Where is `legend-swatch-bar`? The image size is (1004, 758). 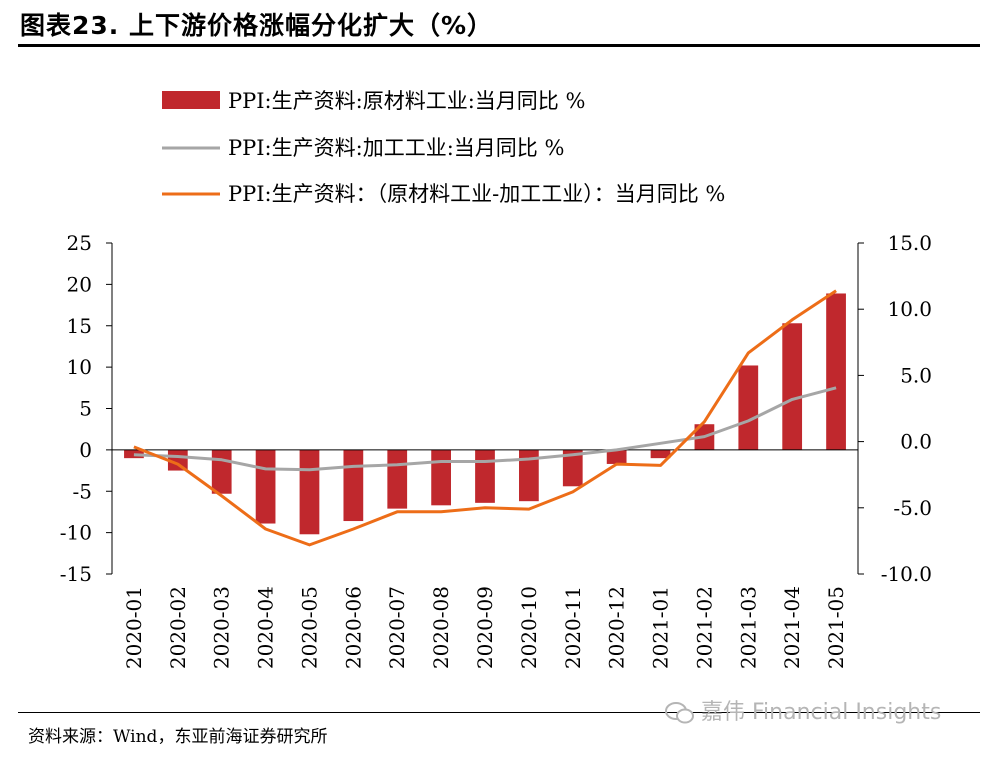 legend-swatch-bar is located at coordinates (191, 100).